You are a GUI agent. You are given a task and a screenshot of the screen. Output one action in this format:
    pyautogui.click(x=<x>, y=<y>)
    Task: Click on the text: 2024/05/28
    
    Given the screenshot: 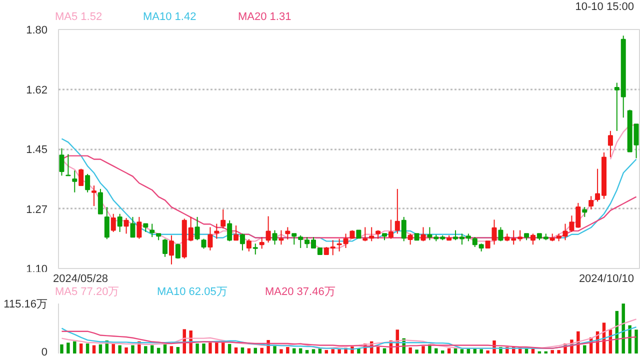 What is the action you would take?
    pyautogui.click(x=80, y=279)
    